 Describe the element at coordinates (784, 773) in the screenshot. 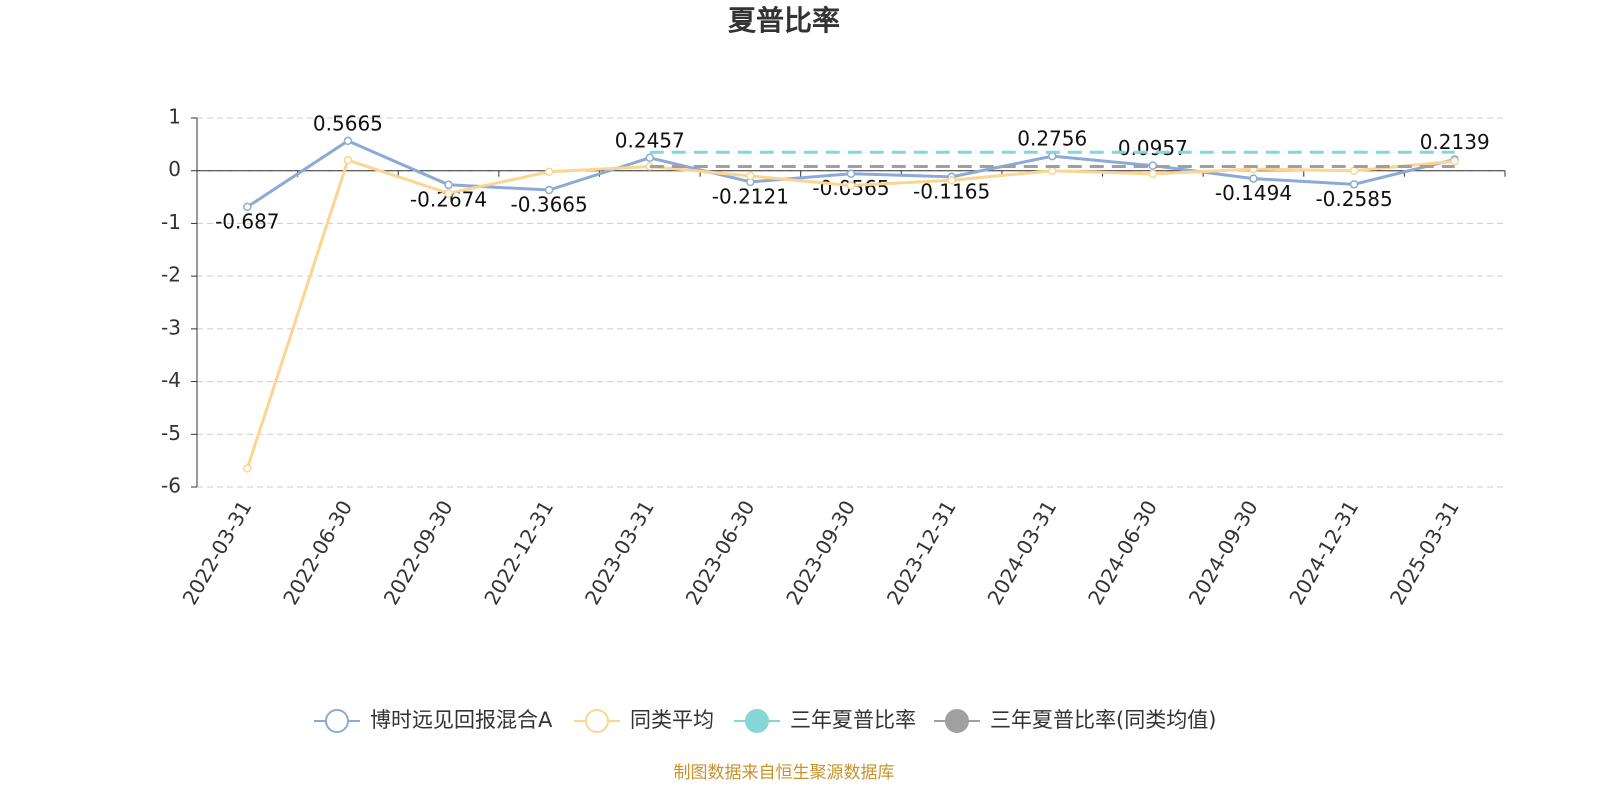

I see `source-note: 制图数据来自恒生聚源数据库` at that location.